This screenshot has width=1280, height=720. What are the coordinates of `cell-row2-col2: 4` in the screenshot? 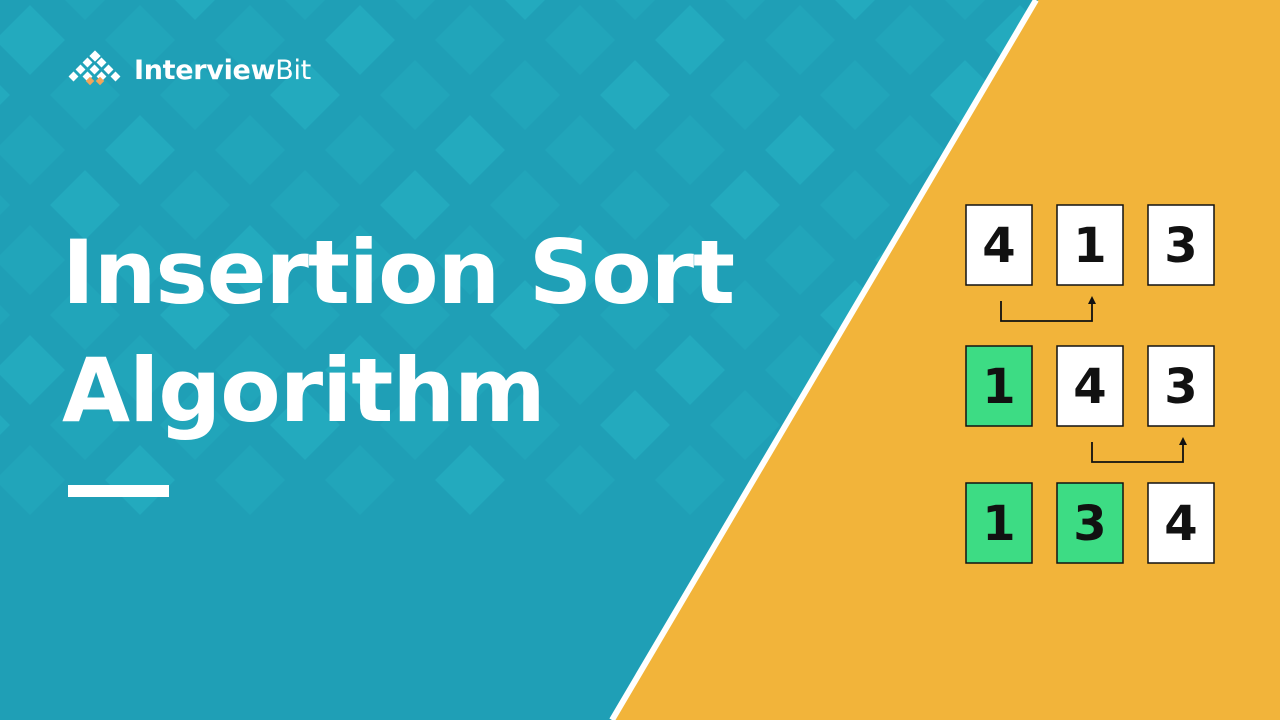 It's located at (1090, 386).